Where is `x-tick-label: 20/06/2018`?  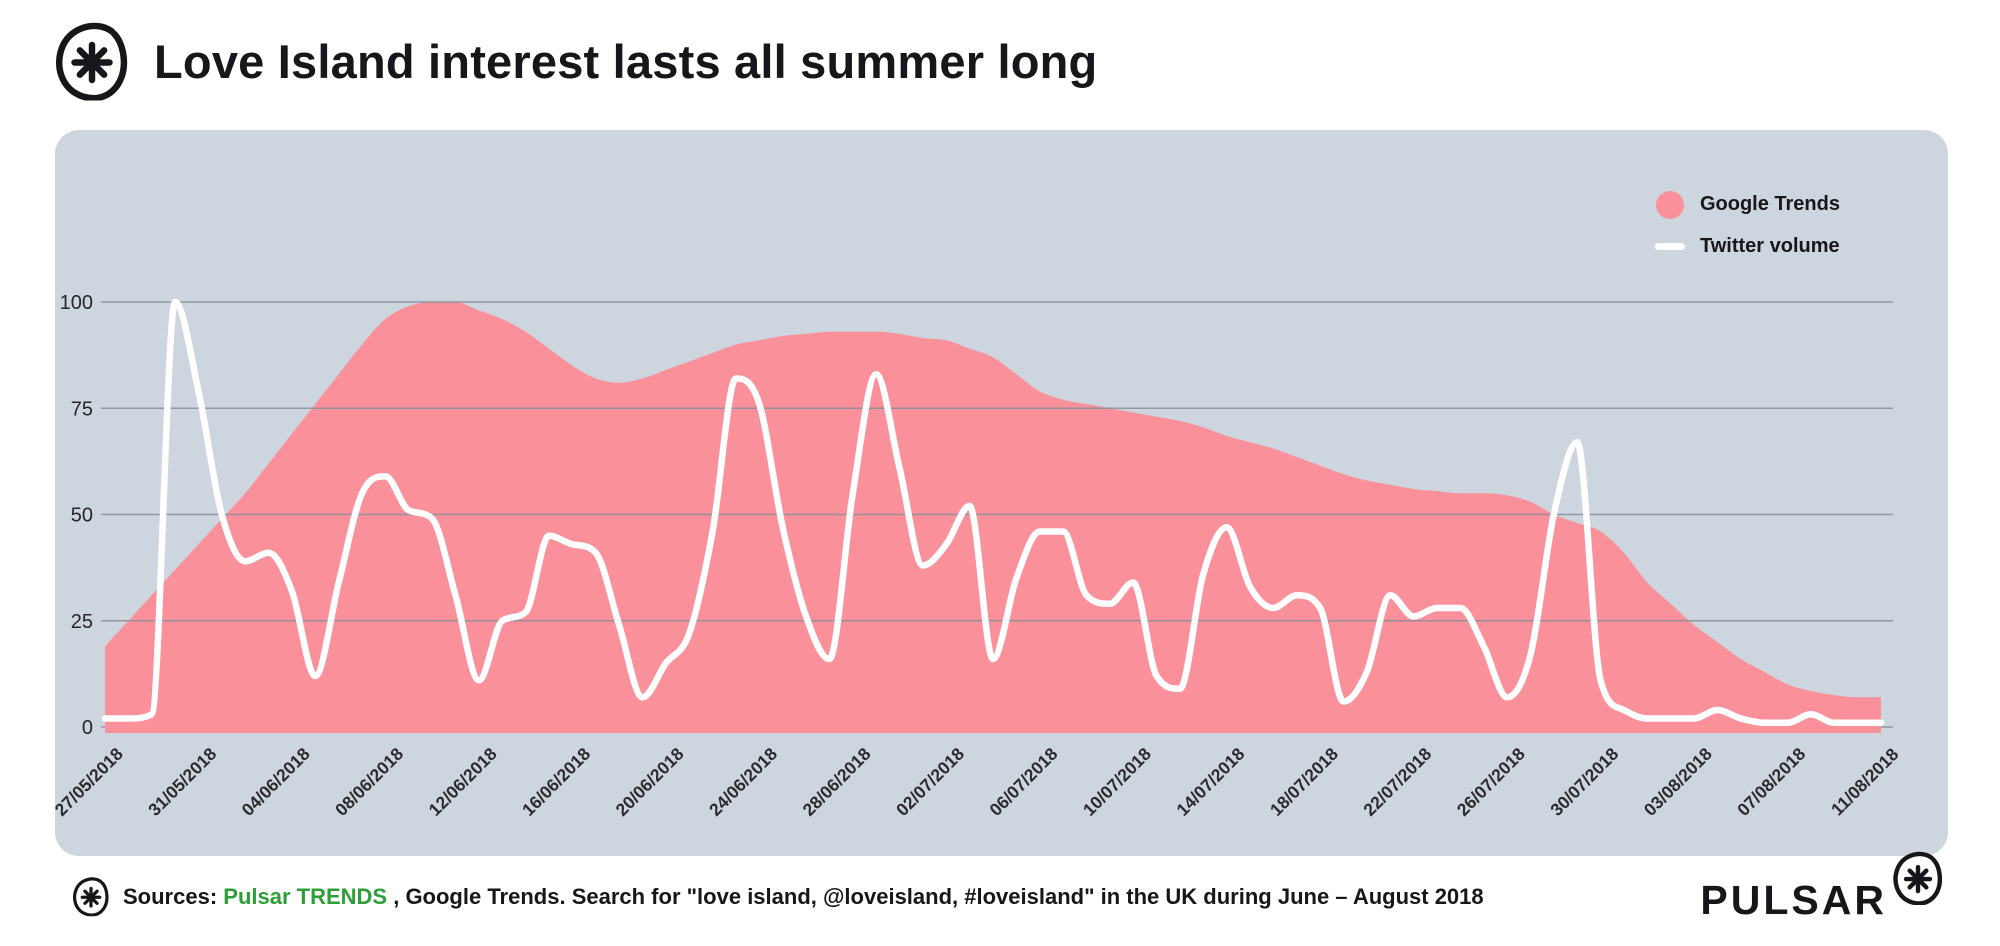 x-tick-label: 20/06/2018 is located at coordinates (650, 782).